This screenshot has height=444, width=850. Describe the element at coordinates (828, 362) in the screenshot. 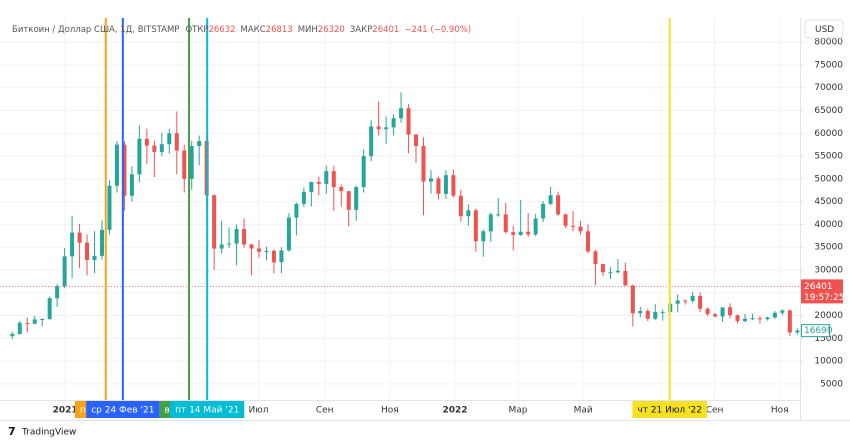

I see `y-tick-label: 10000` at that location.